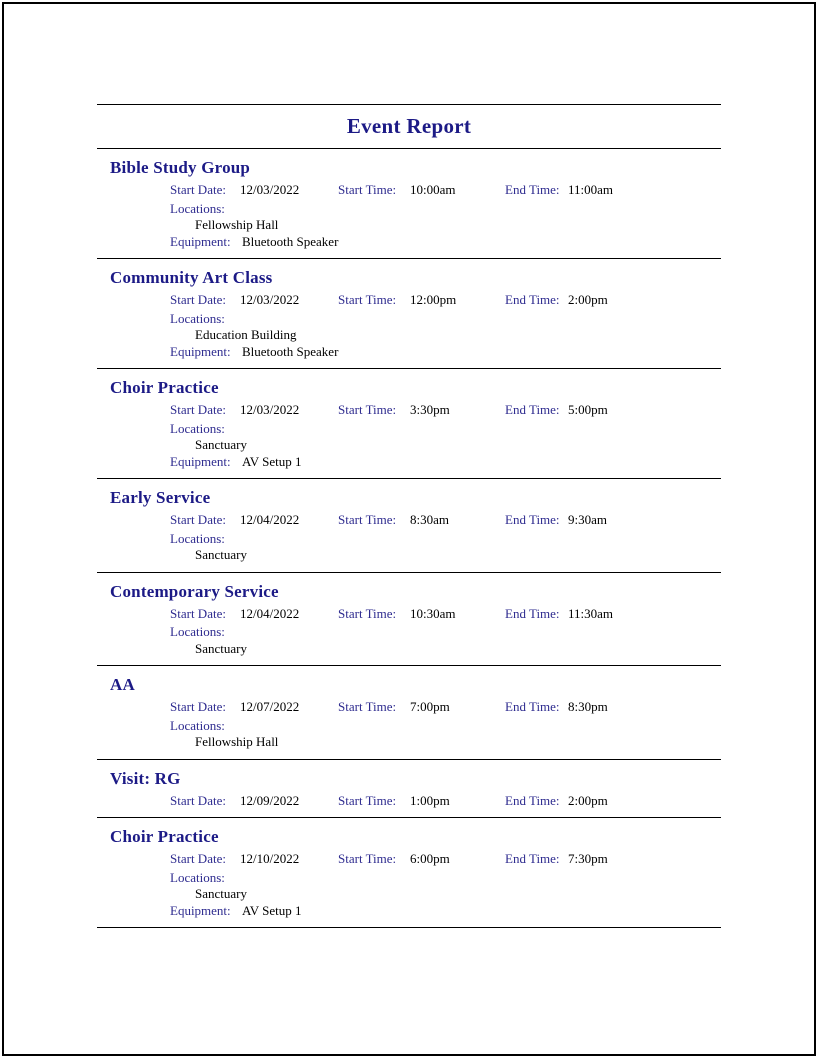 This screenshot has width=818, height=1058. Describe the element at coordinates (433, 299) in the screenshot. I see `start-time-value: 12:00pm` at that location.